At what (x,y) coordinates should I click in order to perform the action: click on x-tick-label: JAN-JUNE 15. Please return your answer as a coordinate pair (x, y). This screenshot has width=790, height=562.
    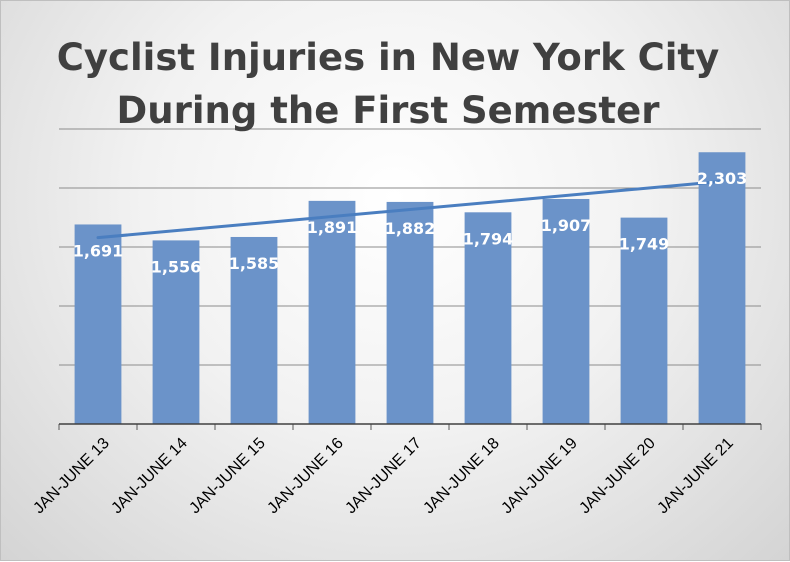
    Looking at the image, I should click on (227, 476).